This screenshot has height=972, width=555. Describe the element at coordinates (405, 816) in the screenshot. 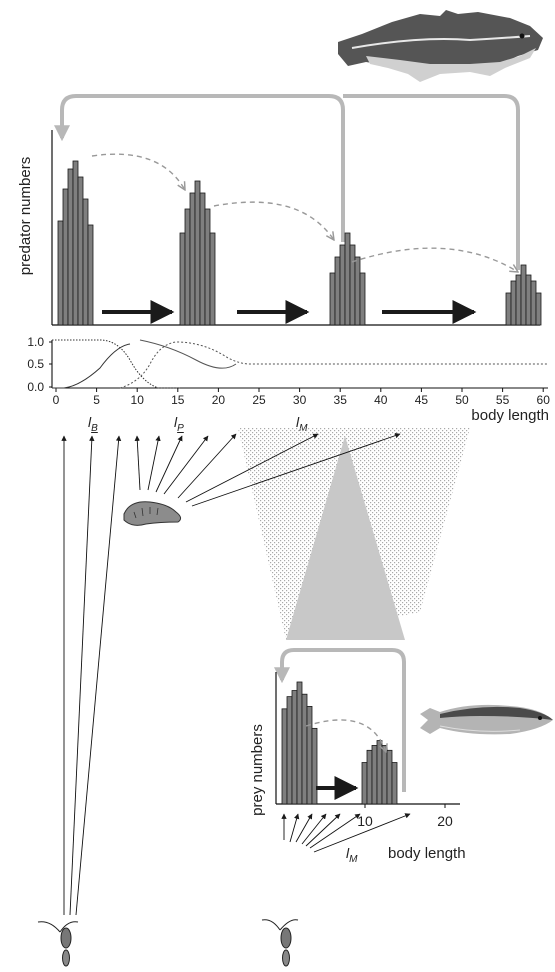

I see `prey-x-ticks: 10 20` at that location.